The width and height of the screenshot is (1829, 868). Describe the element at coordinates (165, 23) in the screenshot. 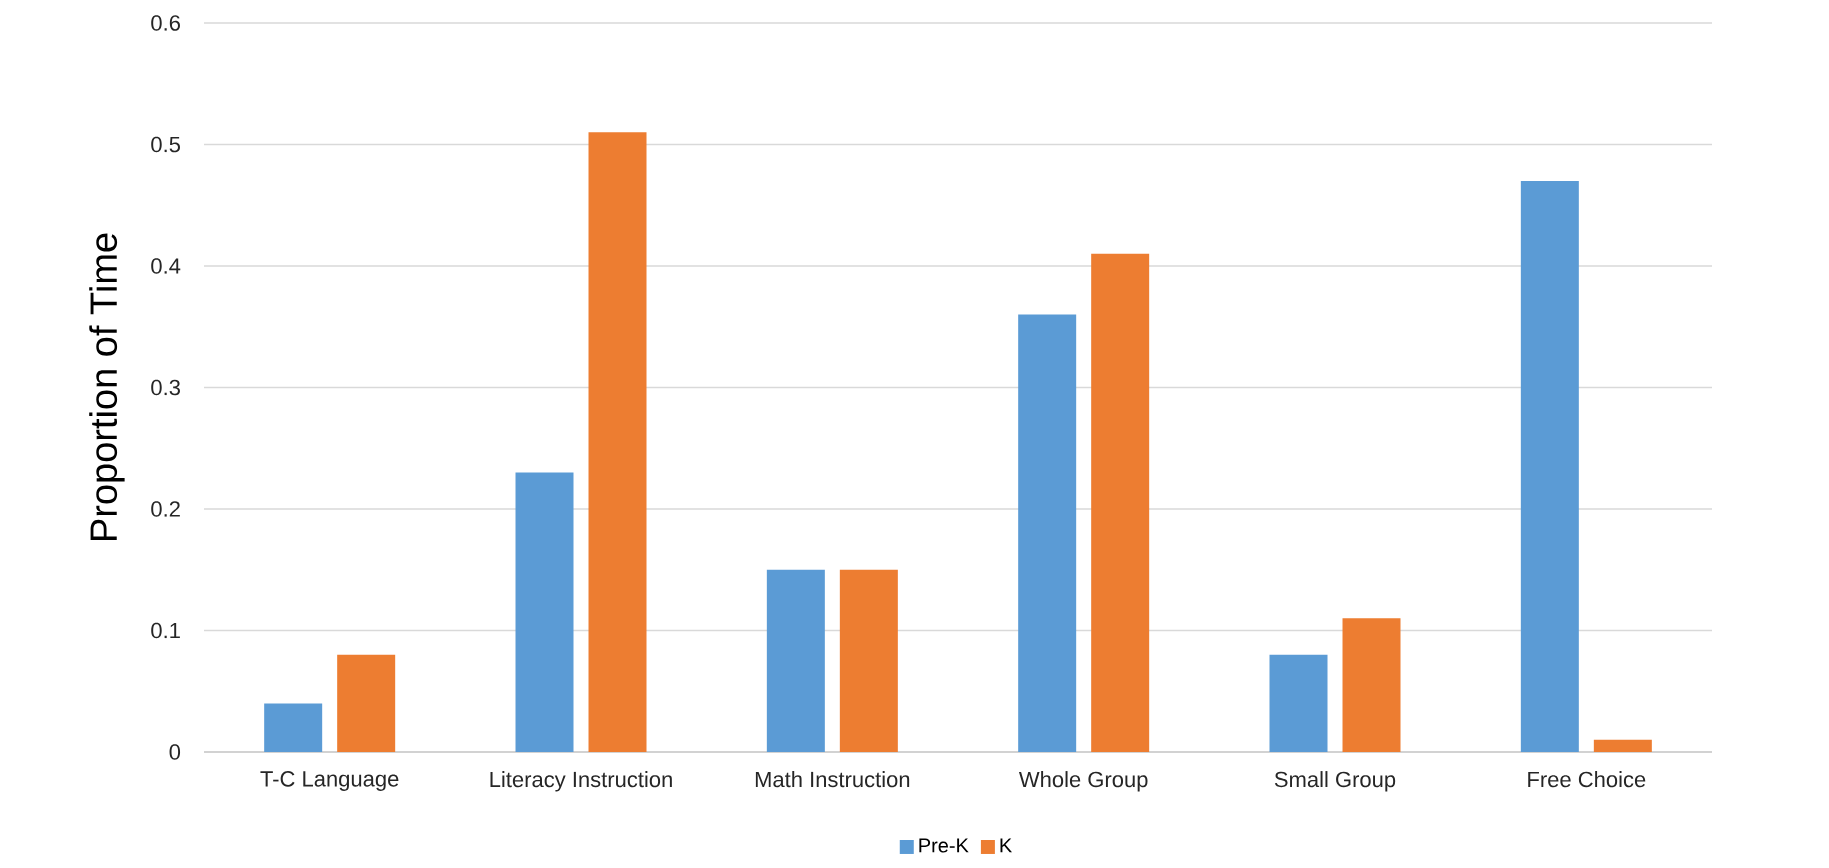

I see `y-tick-label: 0.6` at that location.